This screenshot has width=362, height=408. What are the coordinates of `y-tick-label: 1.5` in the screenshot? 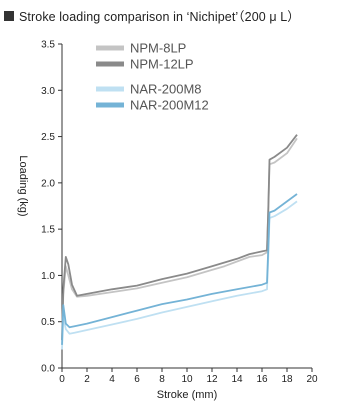 It's located at (48, 230).